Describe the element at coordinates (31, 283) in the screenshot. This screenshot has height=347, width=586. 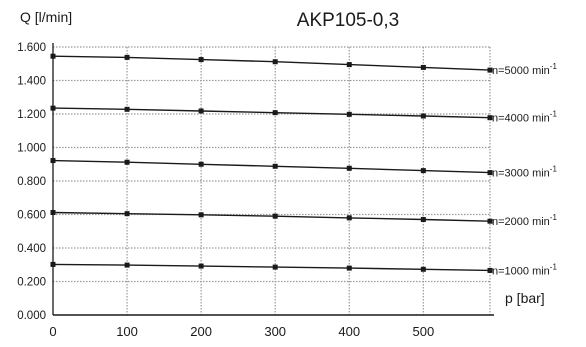
I see `y-tick-label: 0.200` at that location.